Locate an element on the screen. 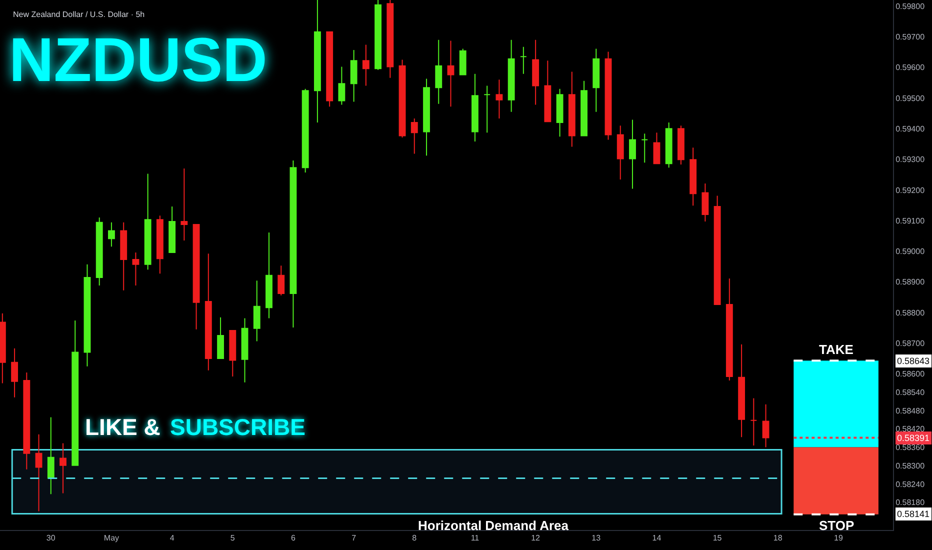  x-tick-label: 30 is located at coordinates (51, 538).